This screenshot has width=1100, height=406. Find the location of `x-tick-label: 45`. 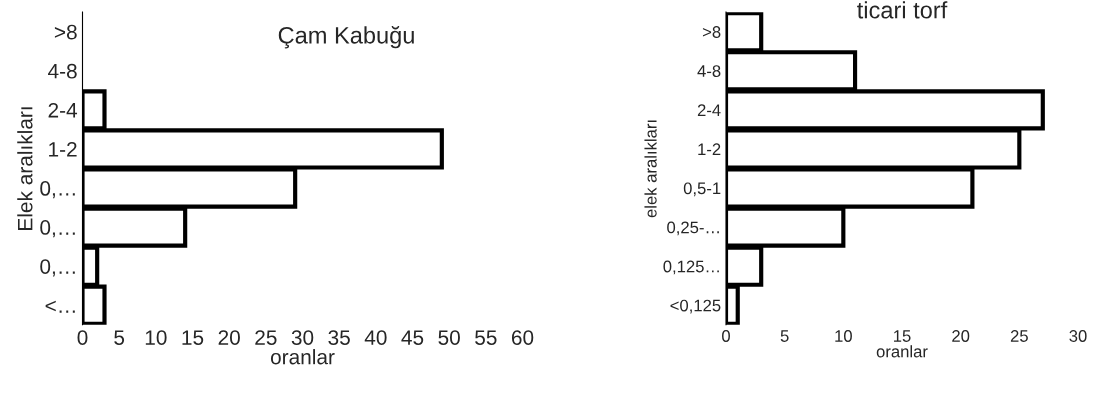

x-tick-label: 45 is located at coordinates (412, 337).